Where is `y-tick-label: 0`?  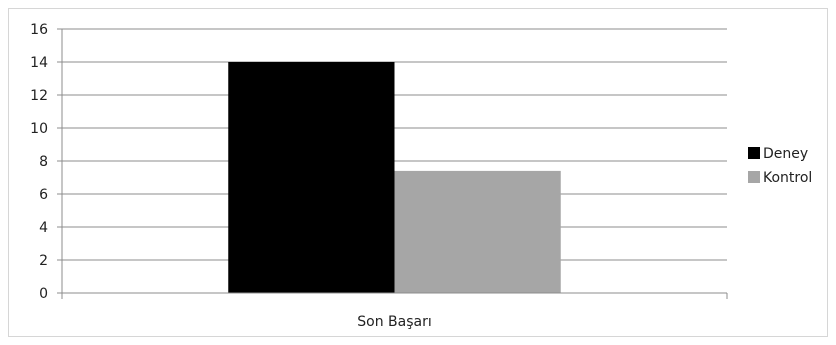
y-tick-label: 0 is located at coordinates (43, 294).